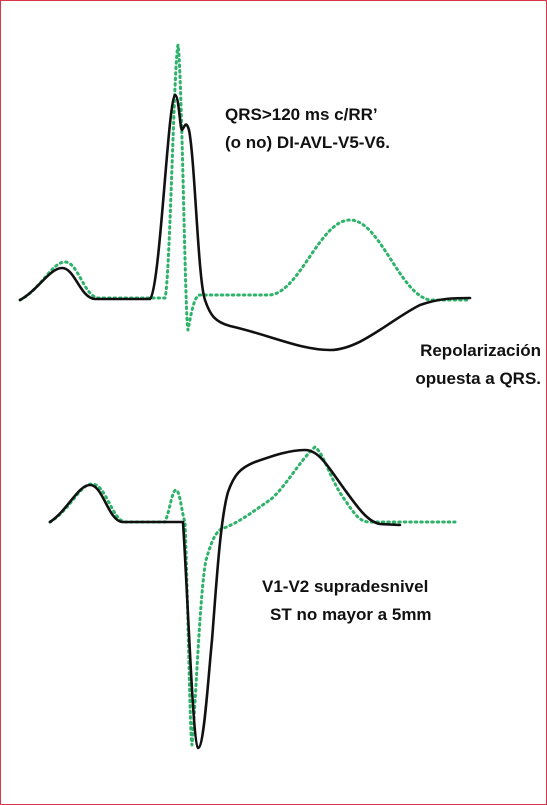  I want to click on annotation-line: QRS>120 ms c/RR’, so click(301, 114).